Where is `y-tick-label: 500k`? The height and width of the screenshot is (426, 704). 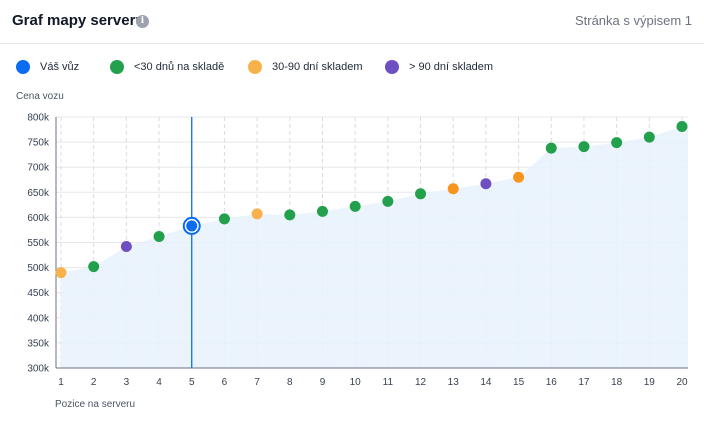 y-tick-label: 500k is located at coordinates (38, 268).